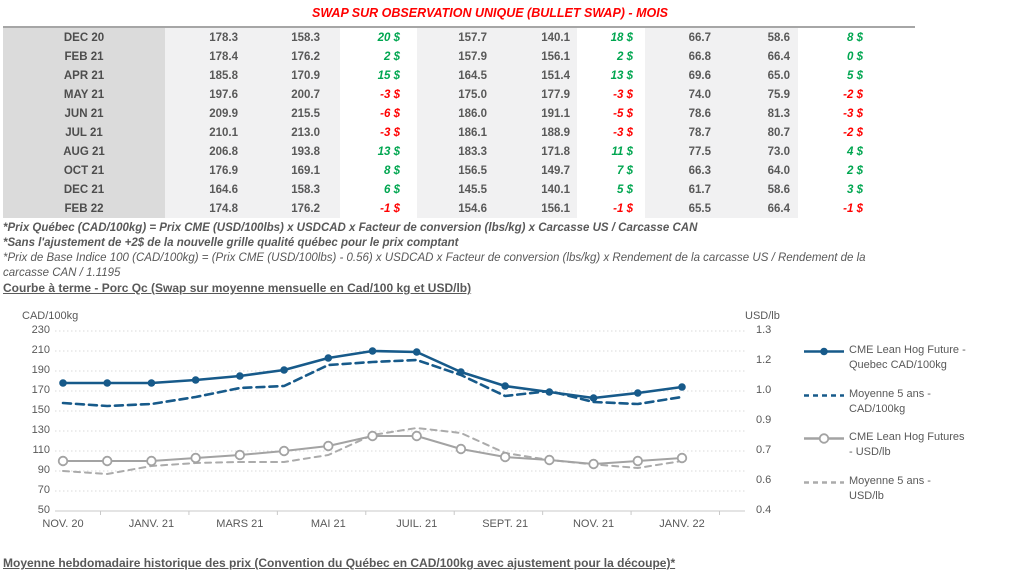  Describe the element at coordinates (40, 350) in the screenshot. I see `left-axis-tick: 210` at that location.